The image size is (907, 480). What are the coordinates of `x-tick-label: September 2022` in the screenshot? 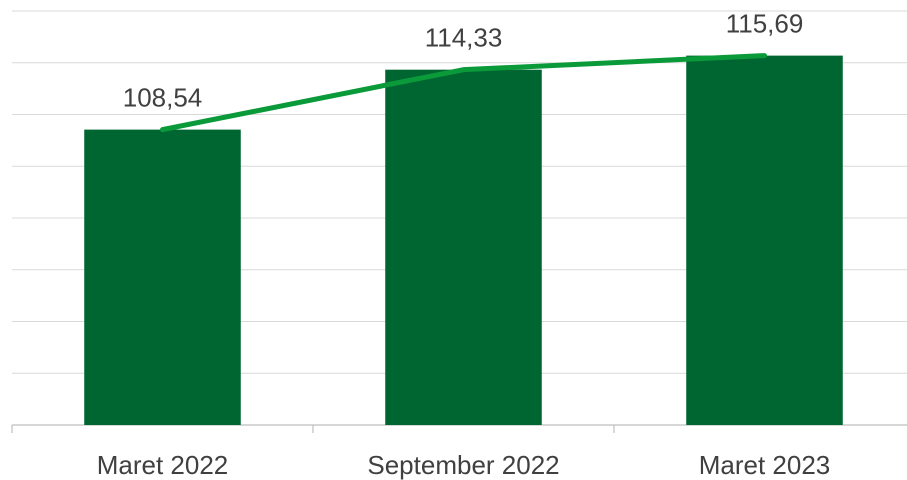 It's located at (463, 465).